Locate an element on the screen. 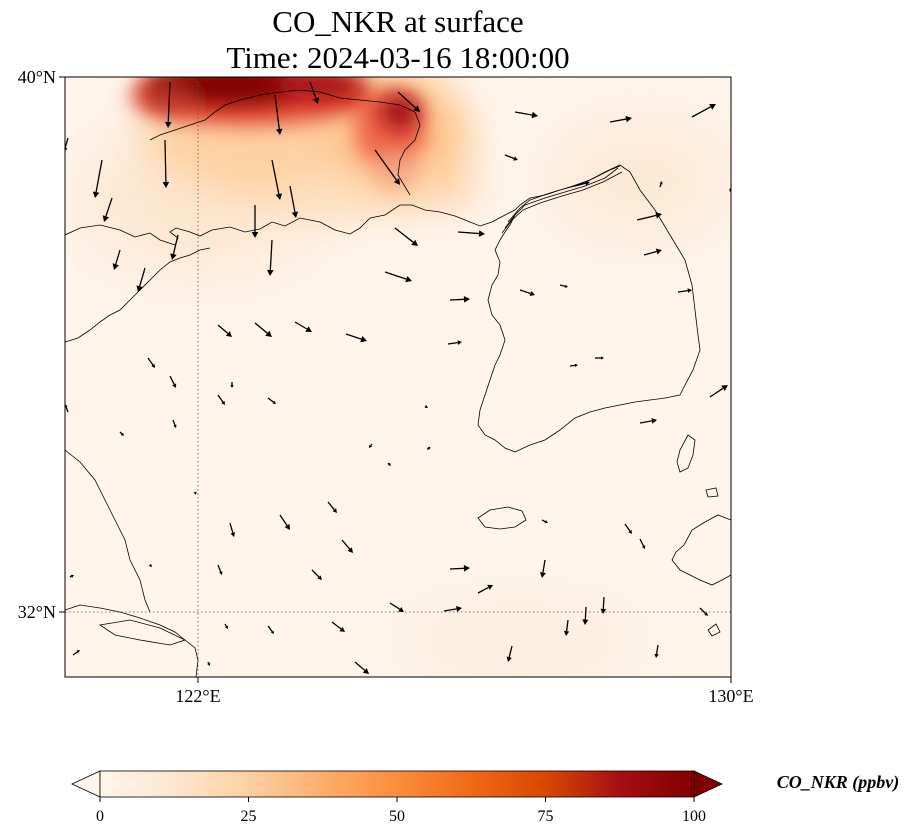 The width and height of the screenshot is (920, 836). colorbar-tick-label-100: 100 is located at coordinates (694, 816).